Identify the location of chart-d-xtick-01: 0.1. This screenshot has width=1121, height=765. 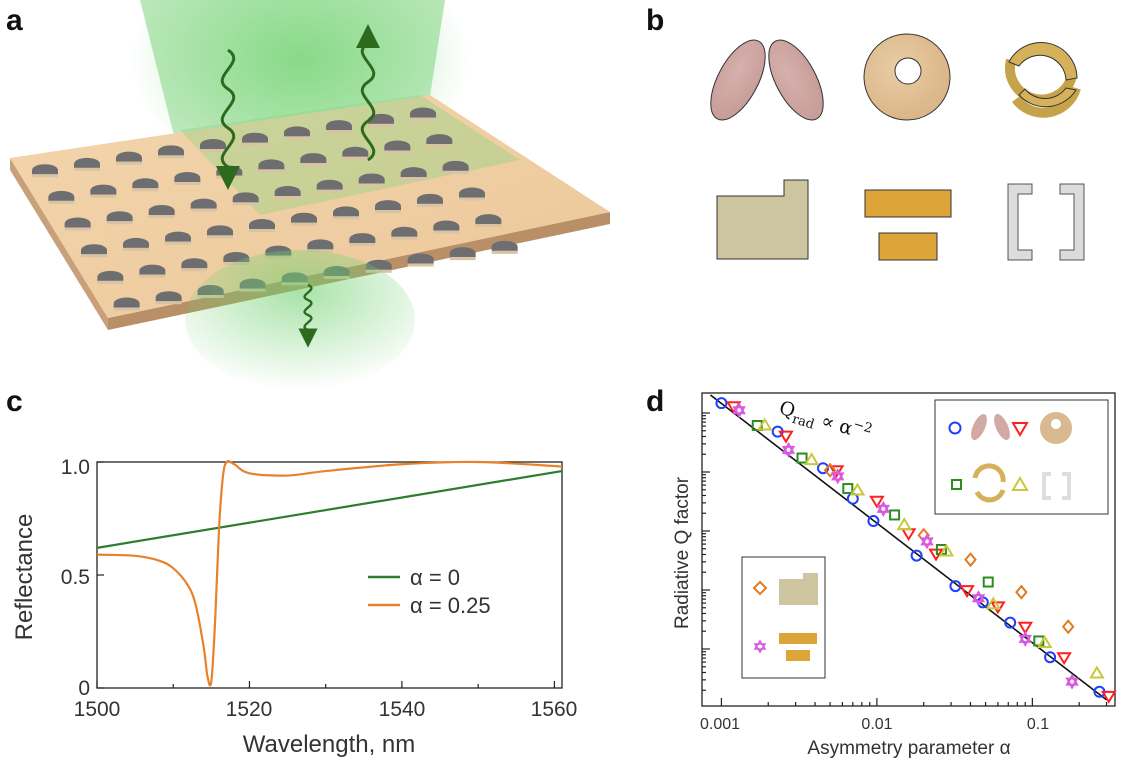
(1038, 724).